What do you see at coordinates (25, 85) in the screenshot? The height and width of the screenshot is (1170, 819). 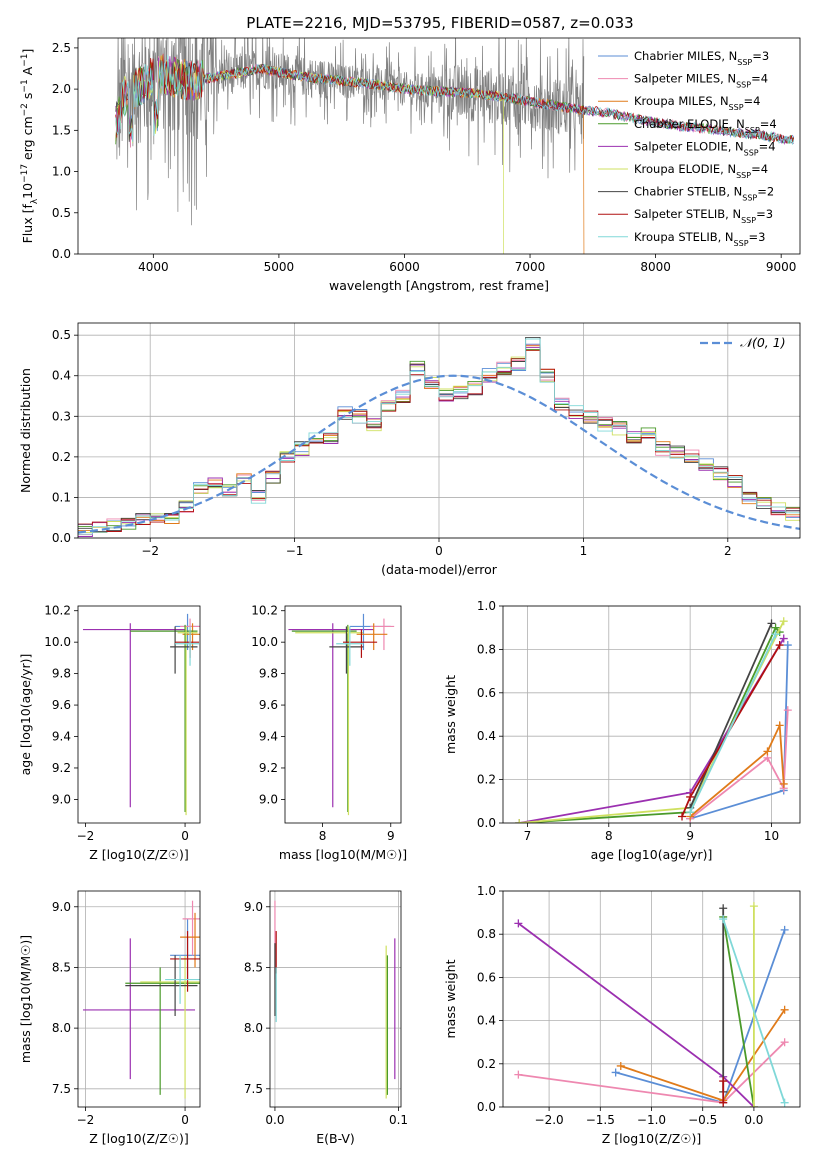 I see `y-label-part: −1` at bounding box center [25, 85].